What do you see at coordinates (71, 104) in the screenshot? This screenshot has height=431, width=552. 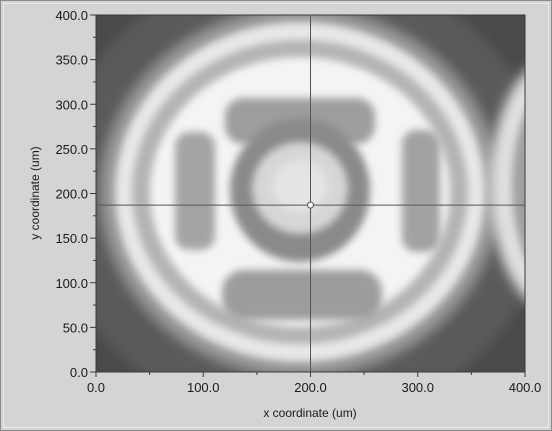 I see `y-tick-label: 300.0` at bounding box center [71, 104].